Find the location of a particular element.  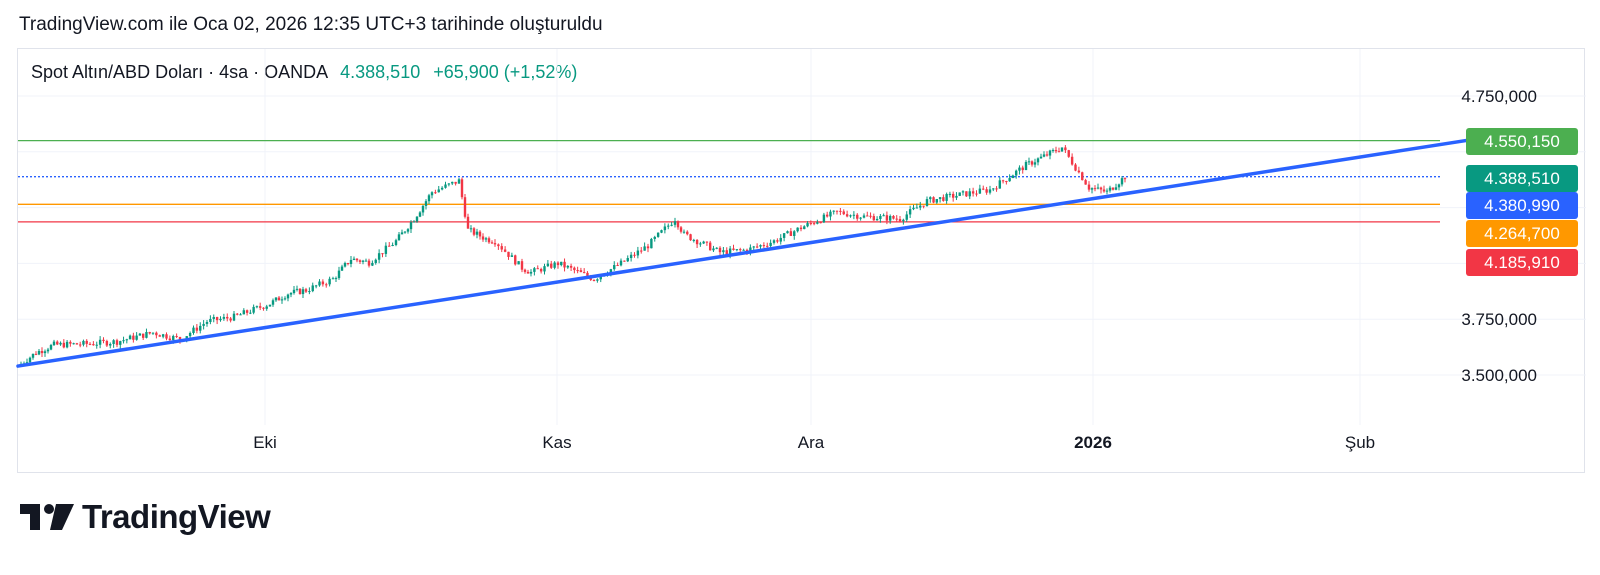

price-badge: 4.550,150 is located at coordinates (1522, 141).